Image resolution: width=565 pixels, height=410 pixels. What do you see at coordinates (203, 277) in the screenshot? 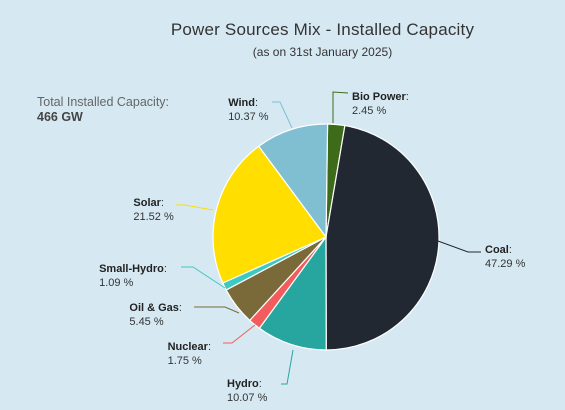
I see `leader-small-hydro` at bounding box center [203, 277].